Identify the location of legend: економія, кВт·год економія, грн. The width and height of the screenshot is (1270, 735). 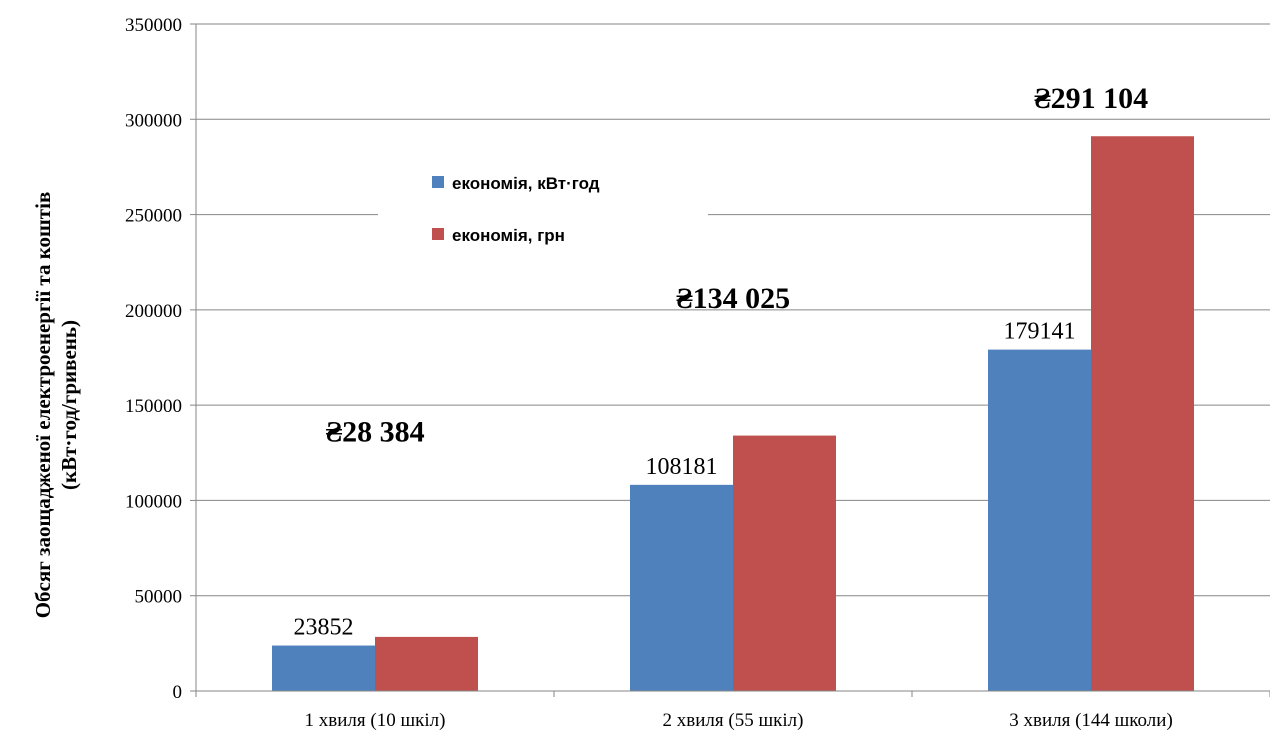
(516, 209).